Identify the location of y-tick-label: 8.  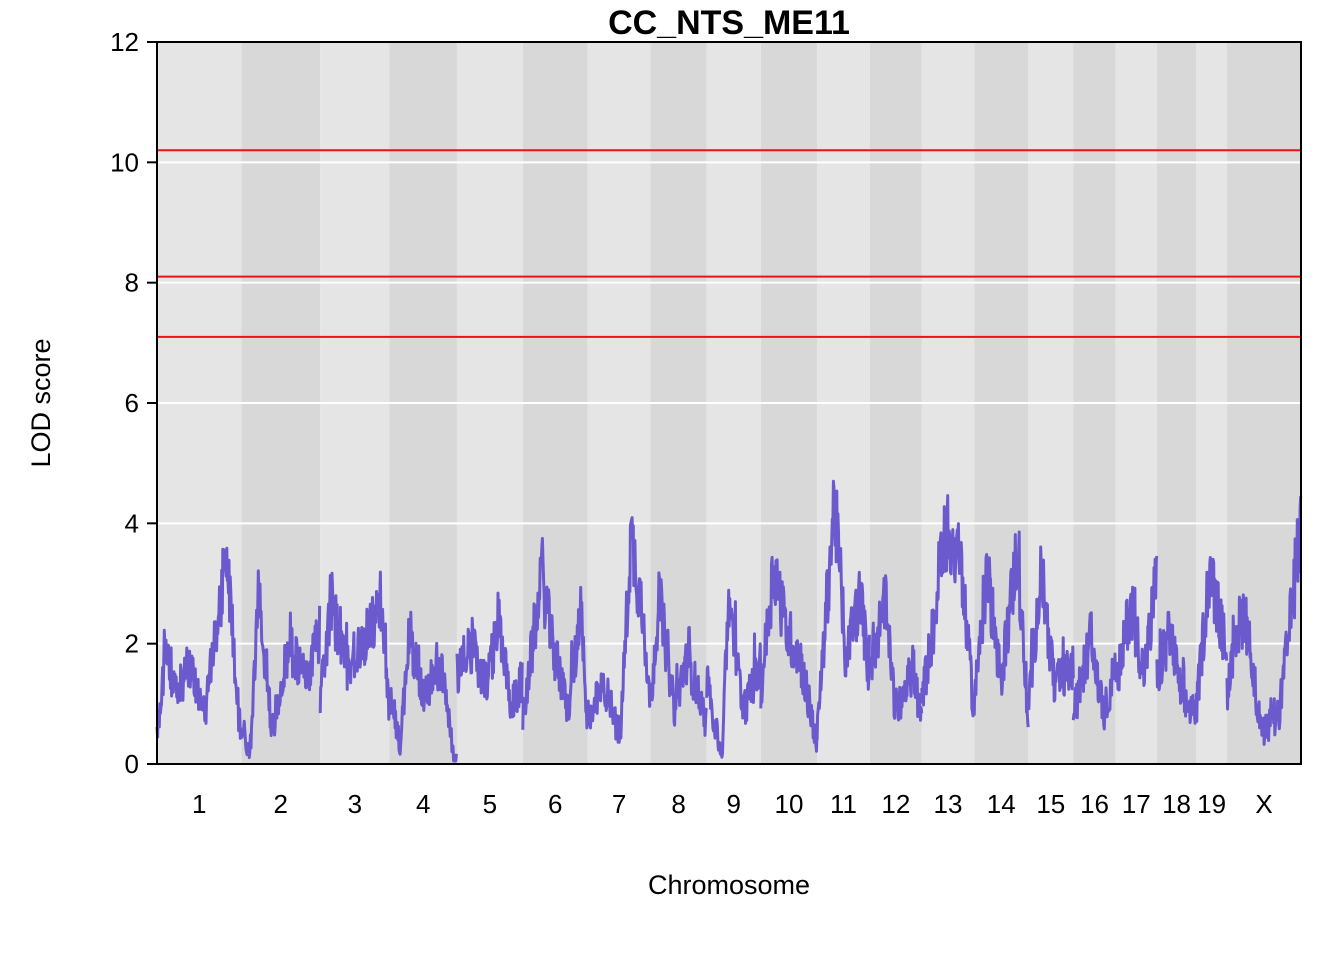
(132, 283).